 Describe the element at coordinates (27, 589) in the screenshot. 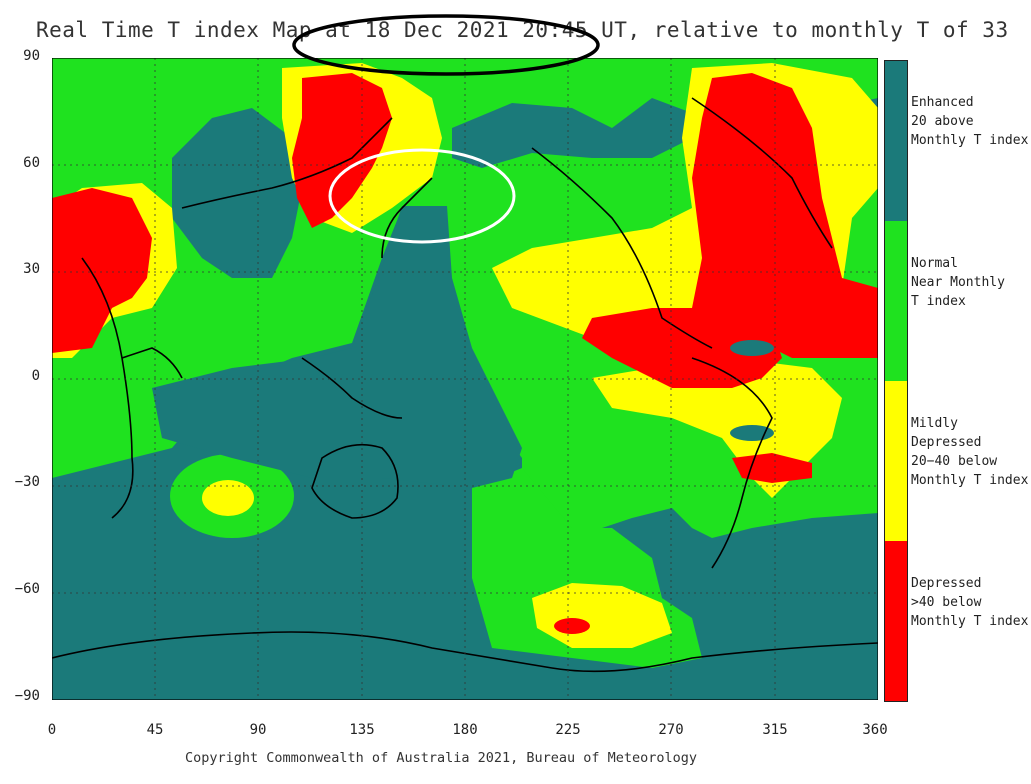

I see `y-tick: −60` at that location.